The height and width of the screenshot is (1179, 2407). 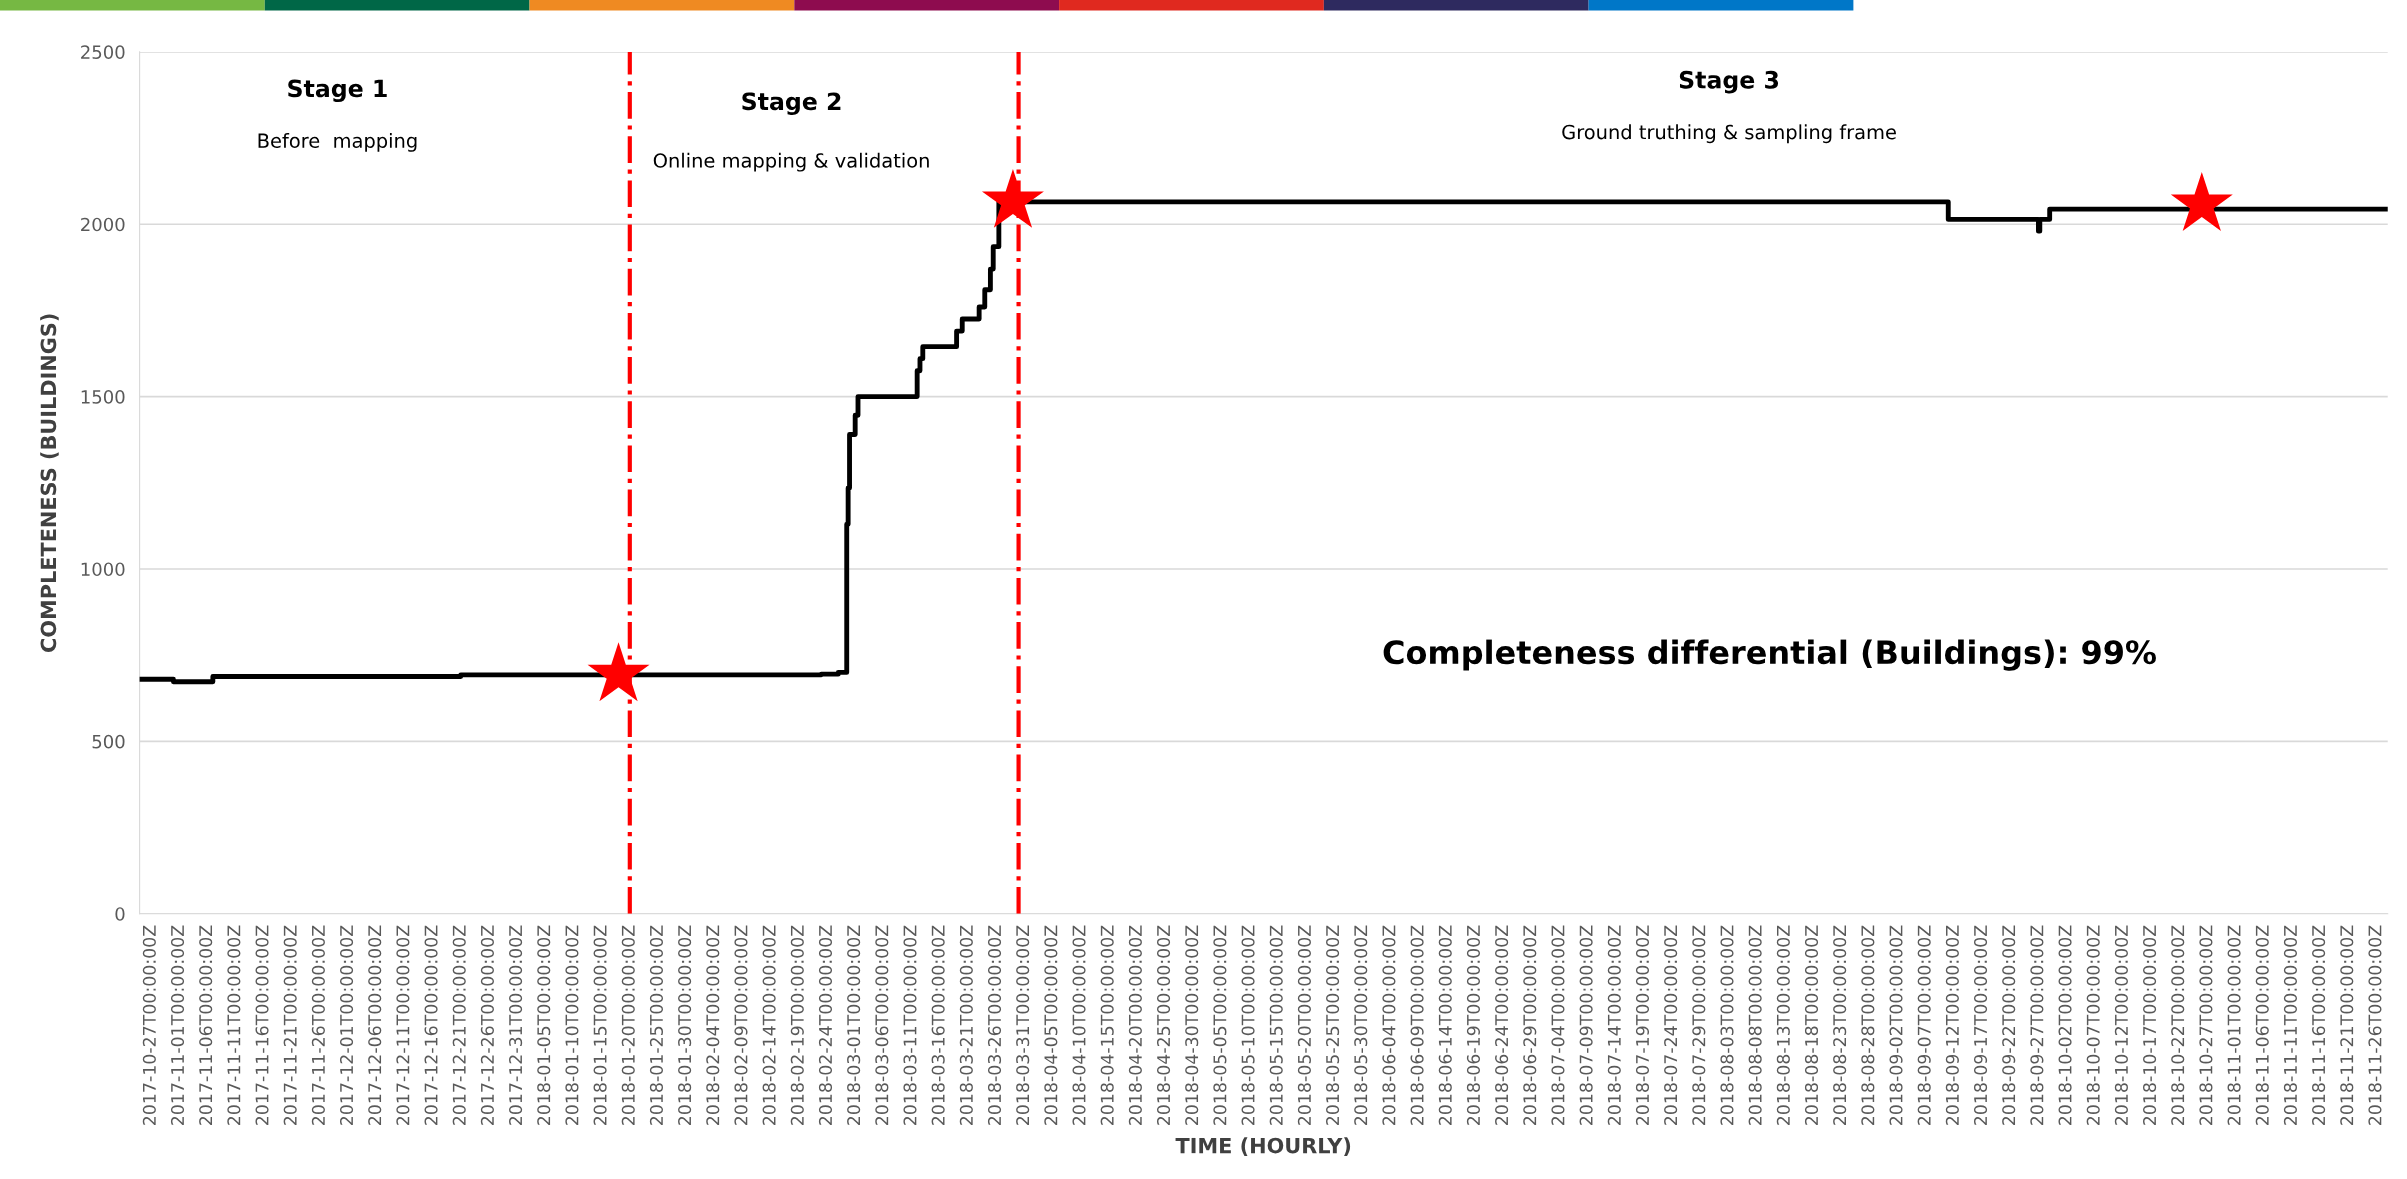 I want to click on x-tick-label: 2018-10-02T00:00:00Z, so click(x=2065, y=1025).